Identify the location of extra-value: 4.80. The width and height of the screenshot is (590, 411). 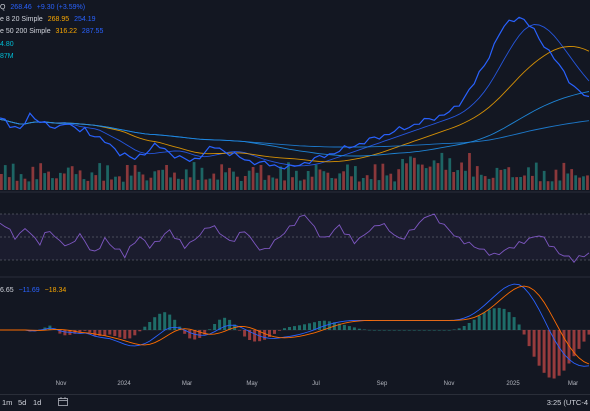
(7, 44).